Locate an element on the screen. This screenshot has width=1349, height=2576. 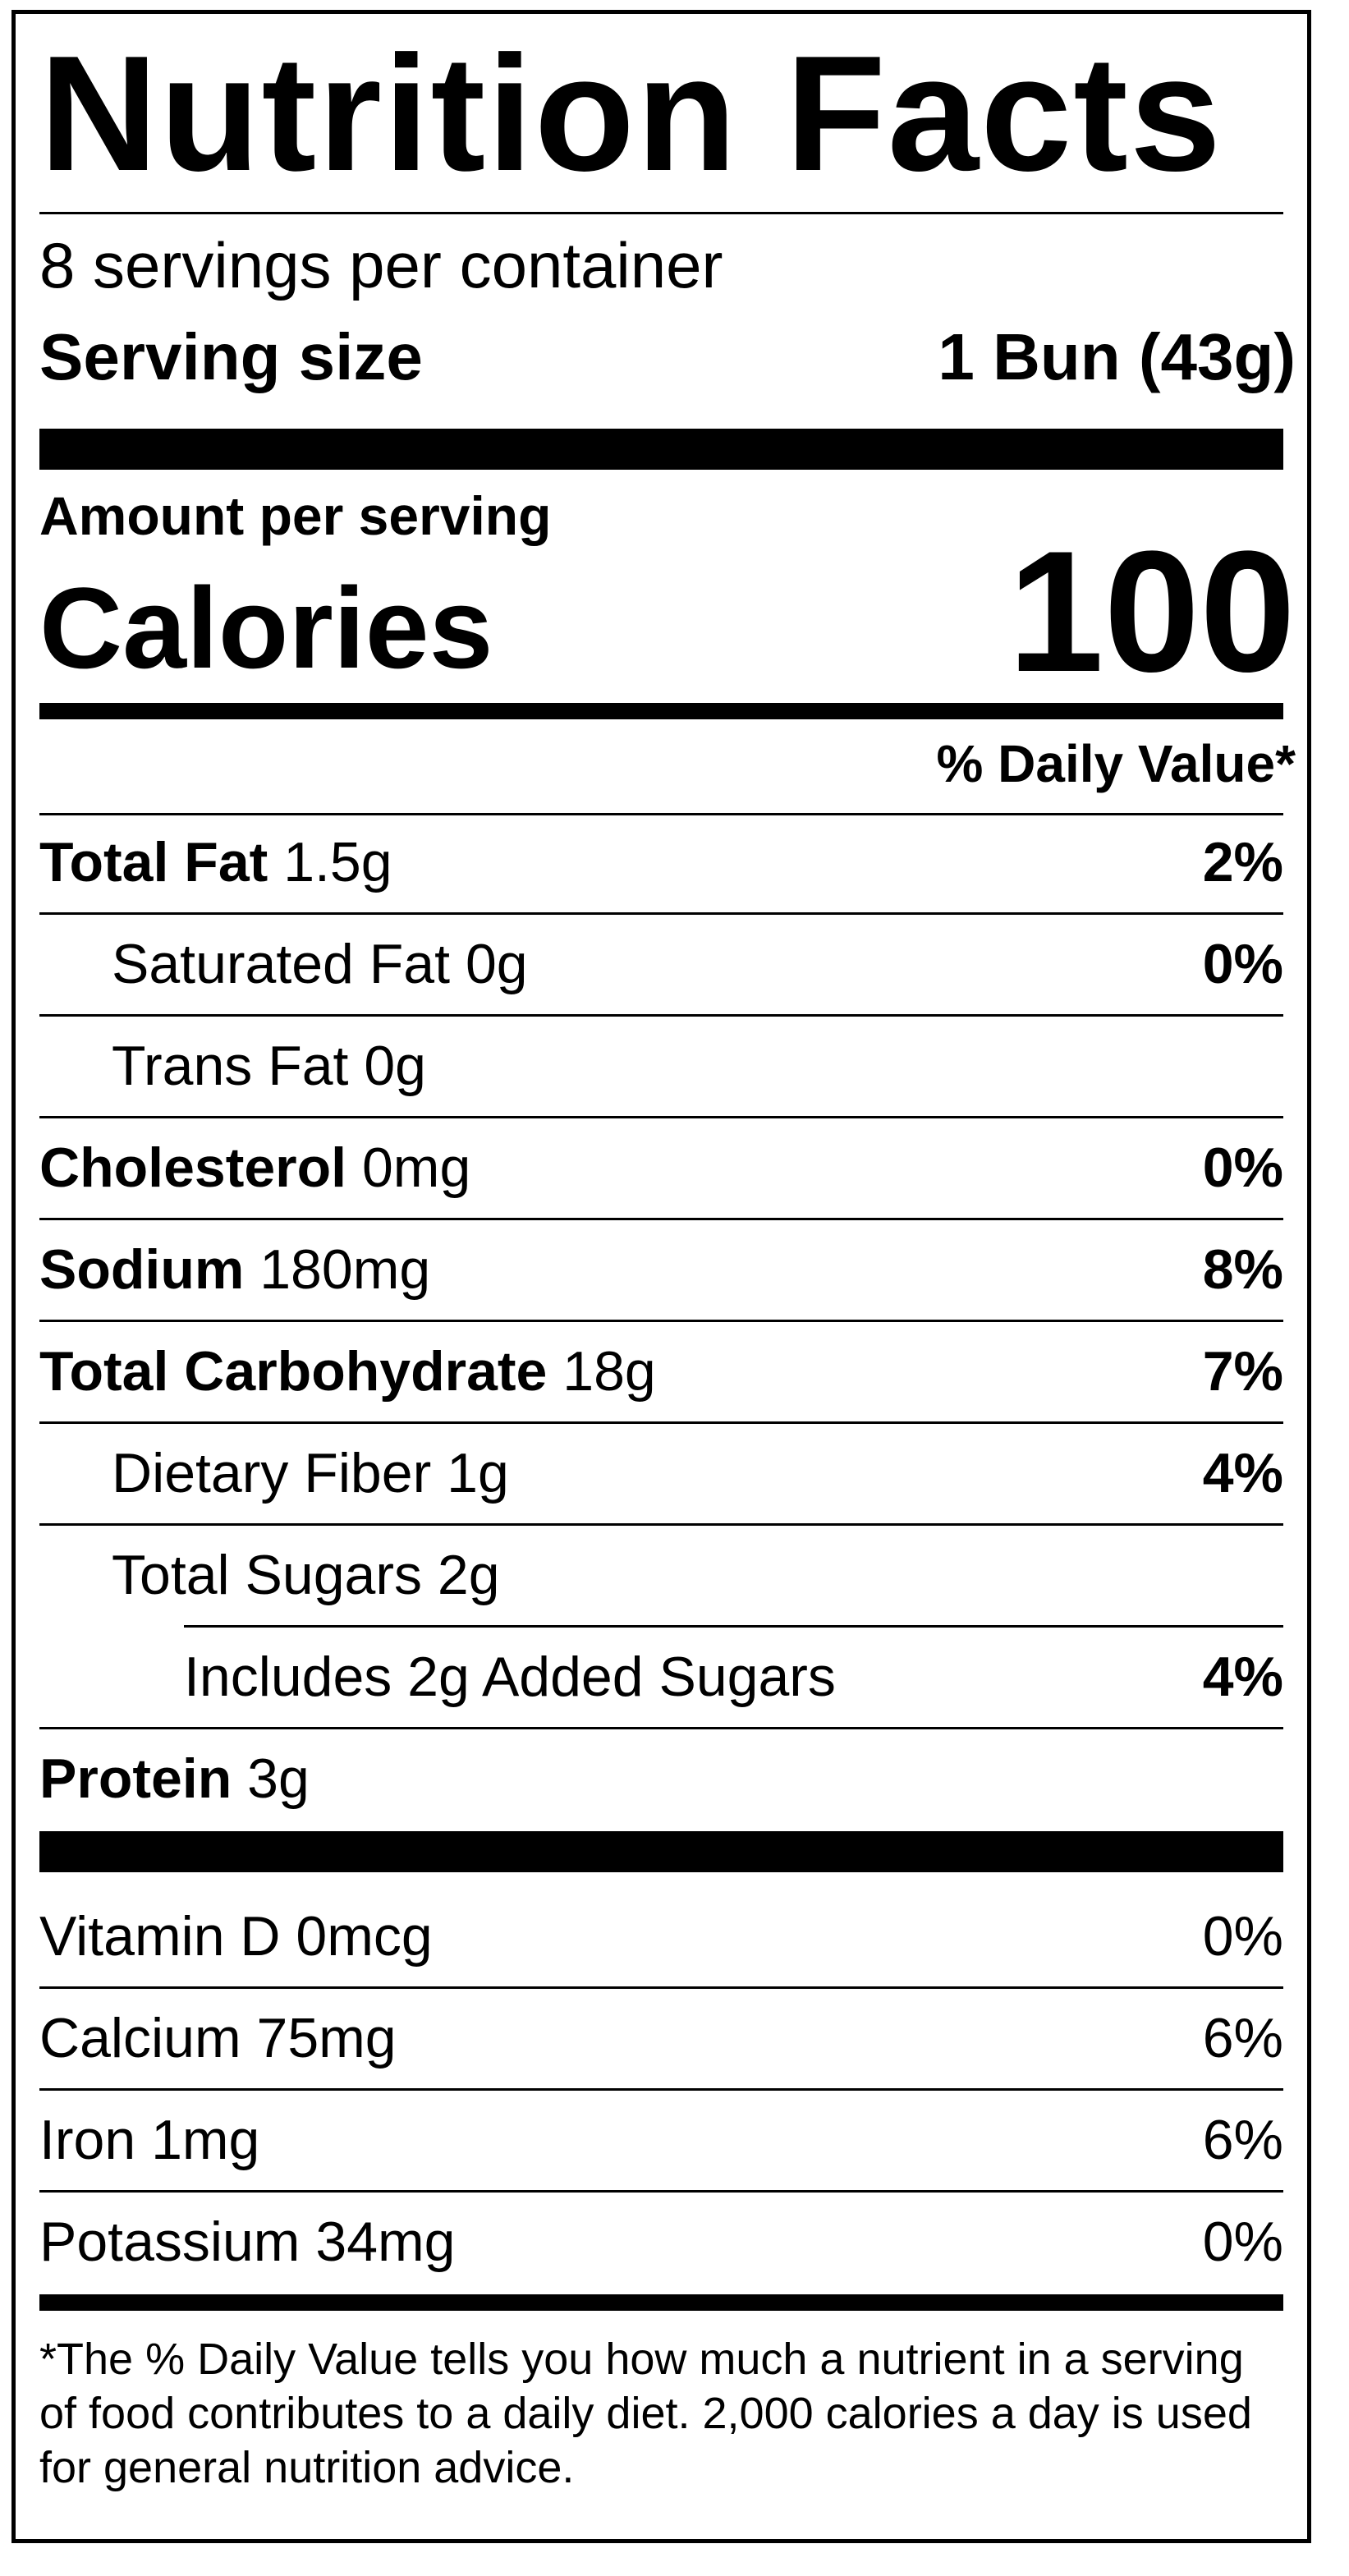
nutrient-row-saturated-fat: Saturated Fat 0g 0% is located at coordinates (661, 966).